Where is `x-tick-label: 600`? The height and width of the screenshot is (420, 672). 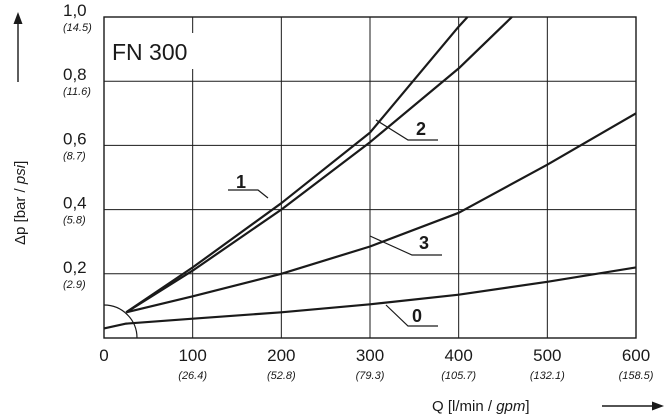
x-tick-label: 600 is located at coordinates (636, 355).